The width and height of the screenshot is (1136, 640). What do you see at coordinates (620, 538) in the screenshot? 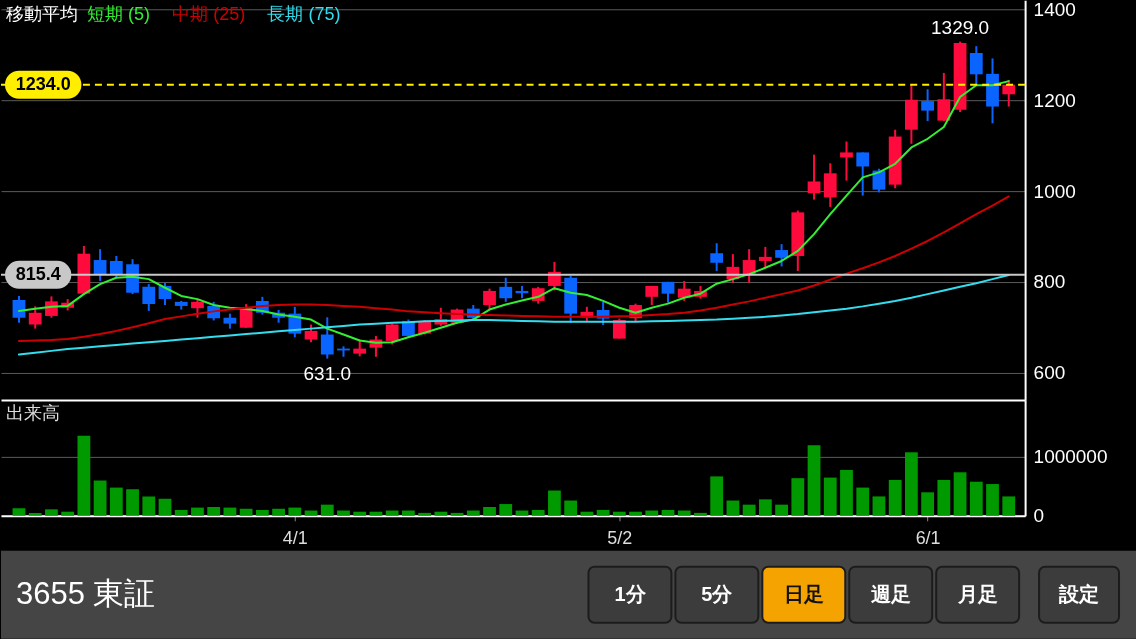
I see `x-tick-label: 5/2` at bounding box center [620, 538].